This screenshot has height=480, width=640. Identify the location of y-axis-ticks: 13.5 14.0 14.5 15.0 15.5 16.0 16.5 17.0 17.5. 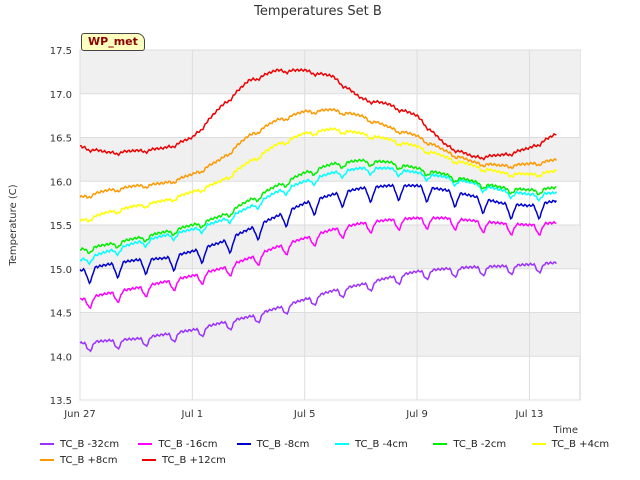
(61, 226).